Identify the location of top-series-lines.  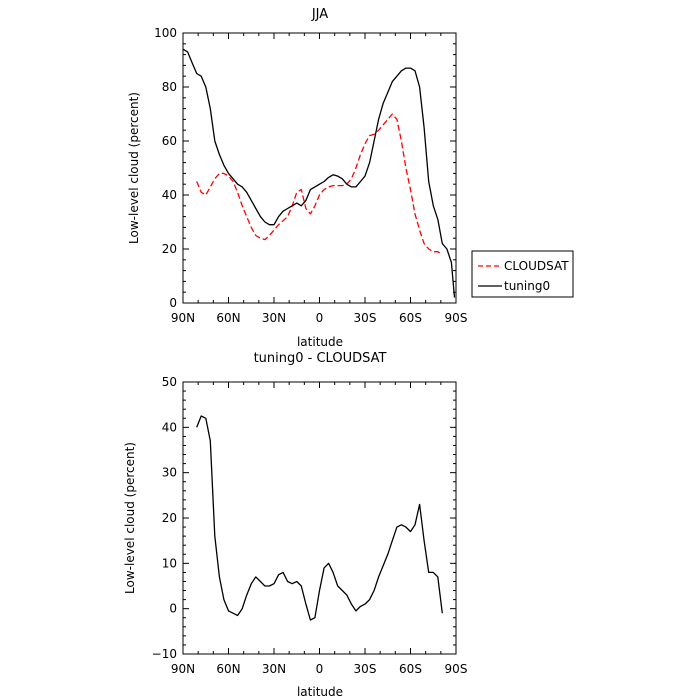
(319, 173).